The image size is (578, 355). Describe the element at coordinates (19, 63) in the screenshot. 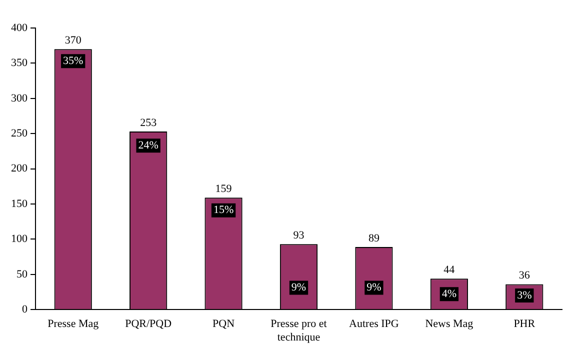

I see `y-tick-label: 350` at that location.